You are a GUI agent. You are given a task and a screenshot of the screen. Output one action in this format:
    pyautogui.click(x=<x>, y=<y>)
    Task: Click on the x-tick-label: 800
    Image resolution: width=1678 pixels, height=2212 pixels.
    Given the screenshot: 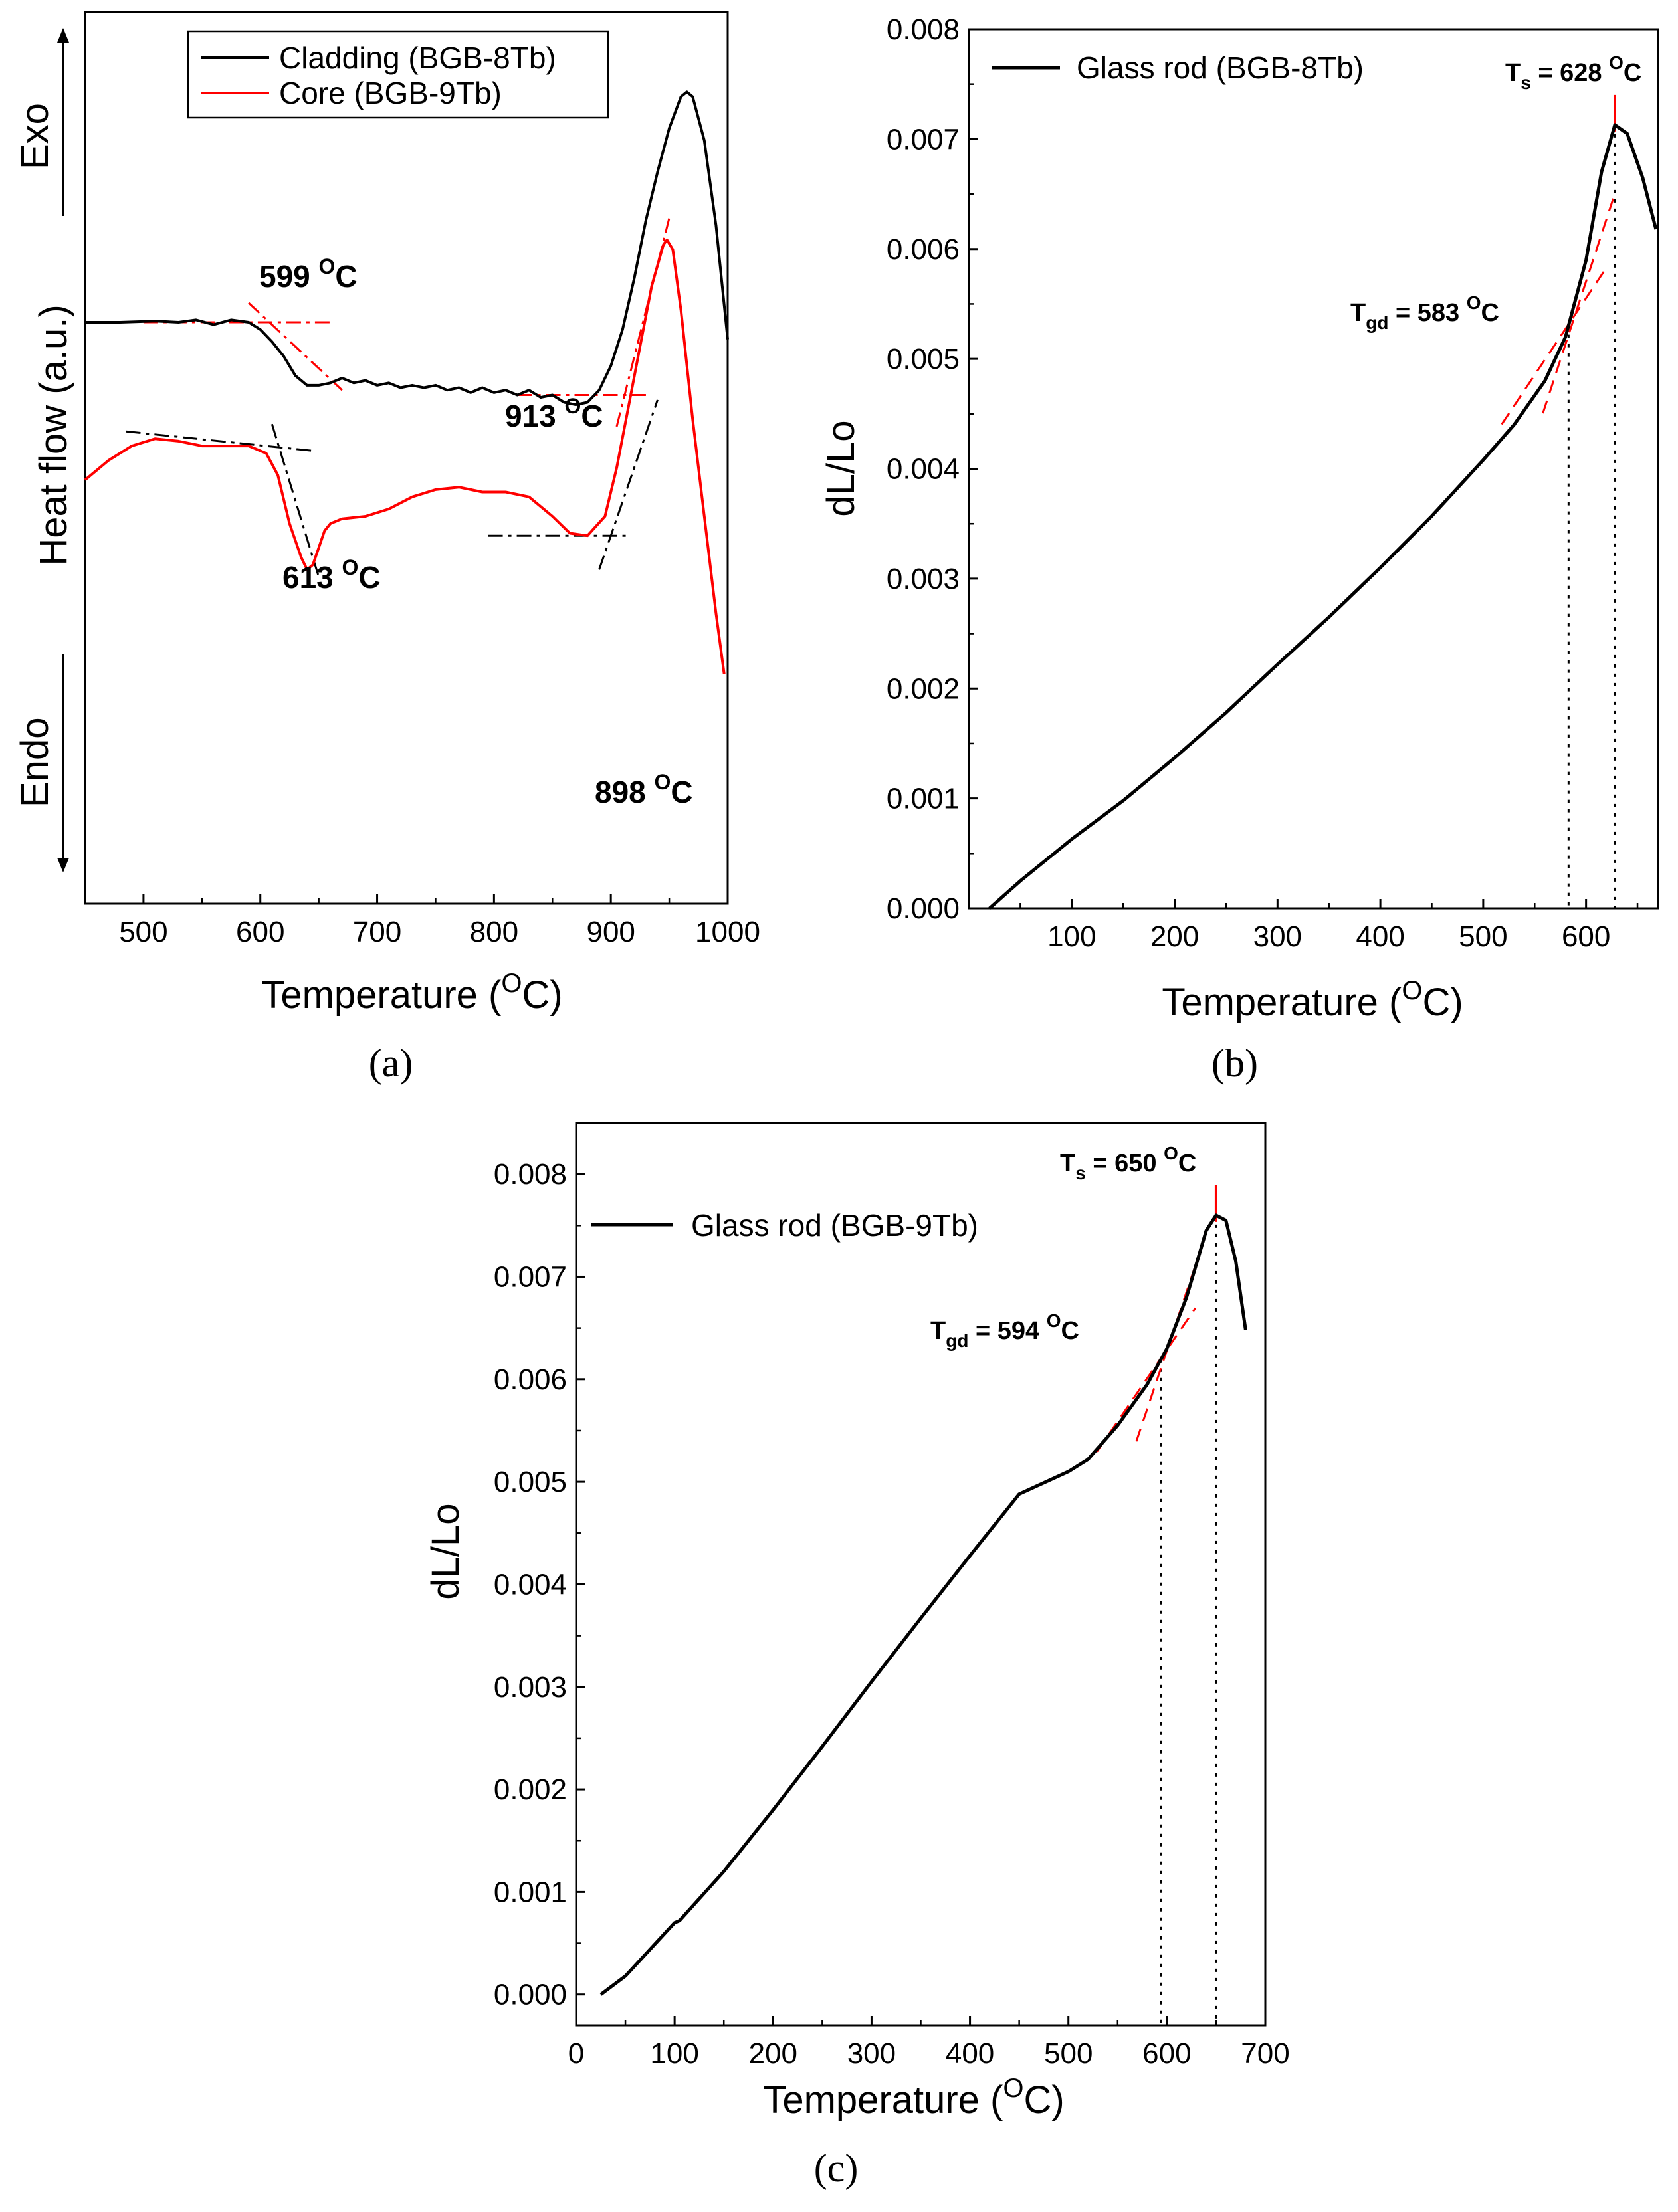 What is the action you would take?
    pyautogui.click(x=494, y=932)
    